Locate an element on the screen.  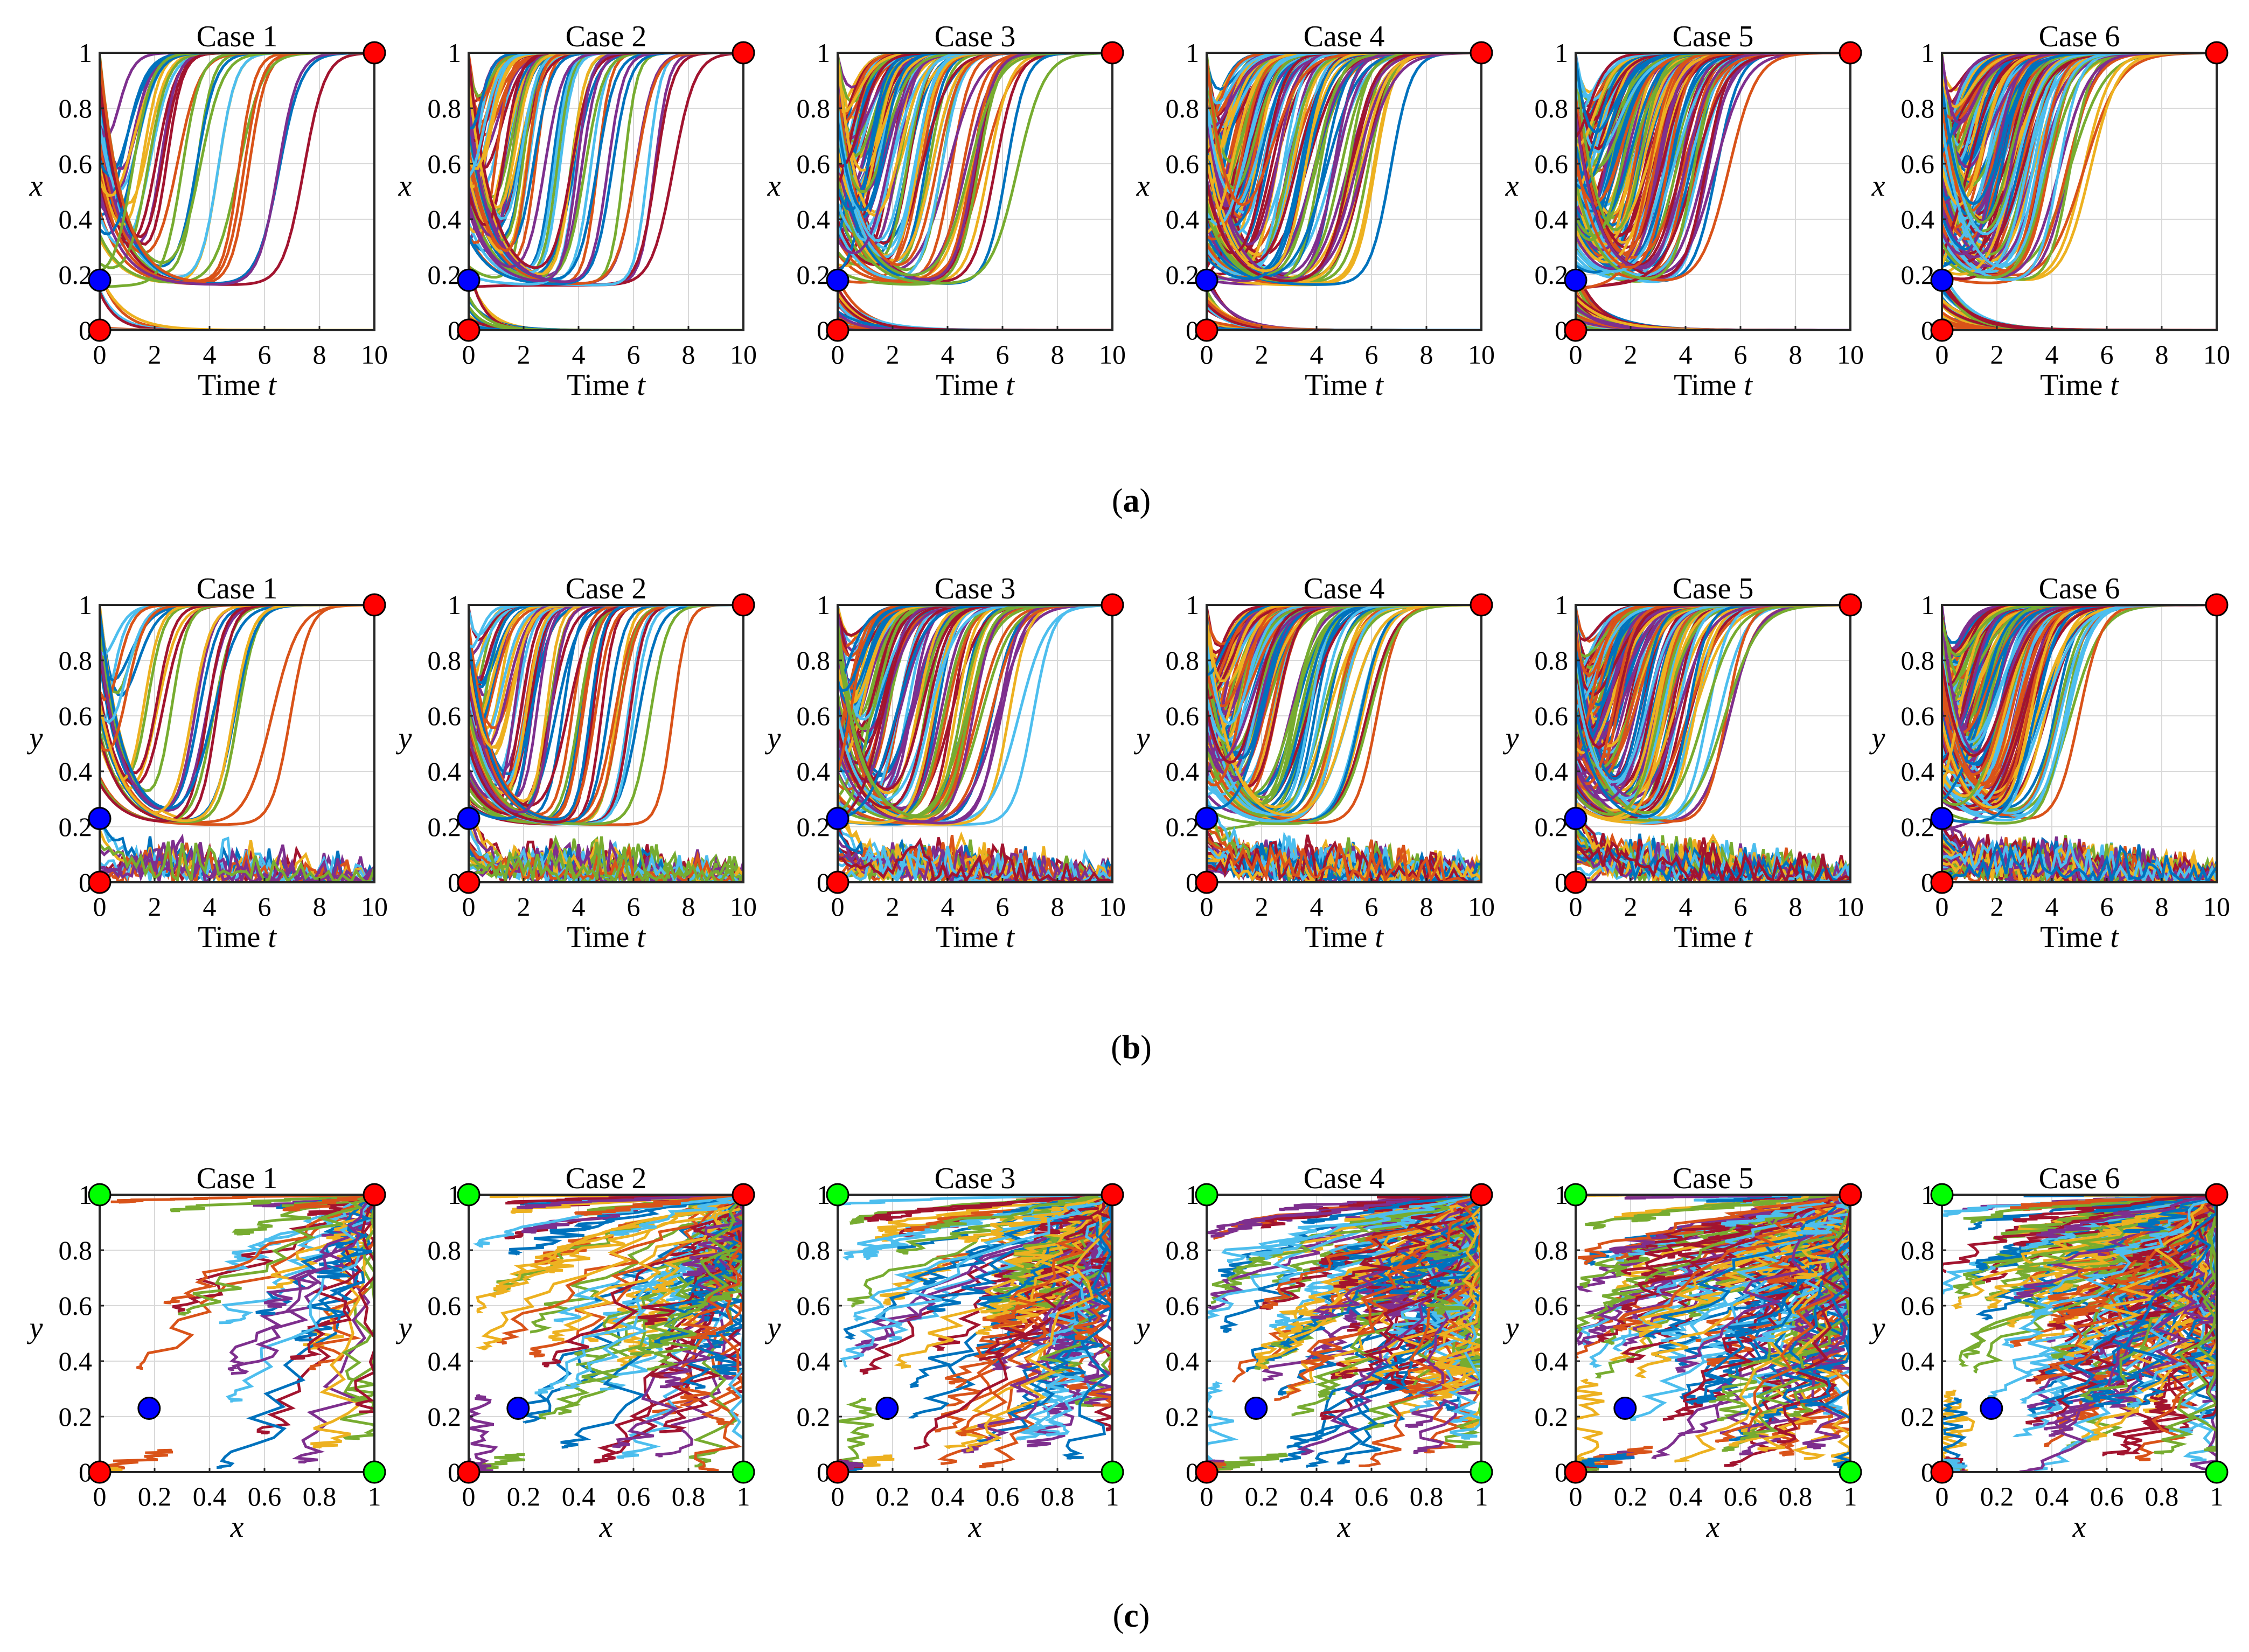
x-tick-label: 0.8 is located at coordinates (1796, 1496).